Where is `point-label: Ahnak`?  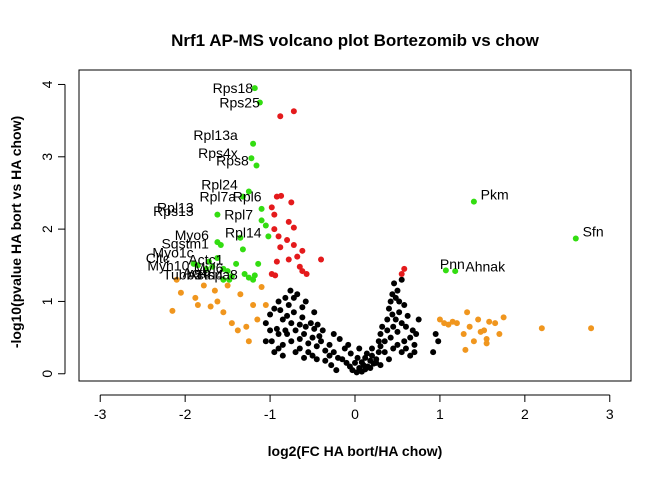 point-label: Ahnak is located at coordinates (485, 267).